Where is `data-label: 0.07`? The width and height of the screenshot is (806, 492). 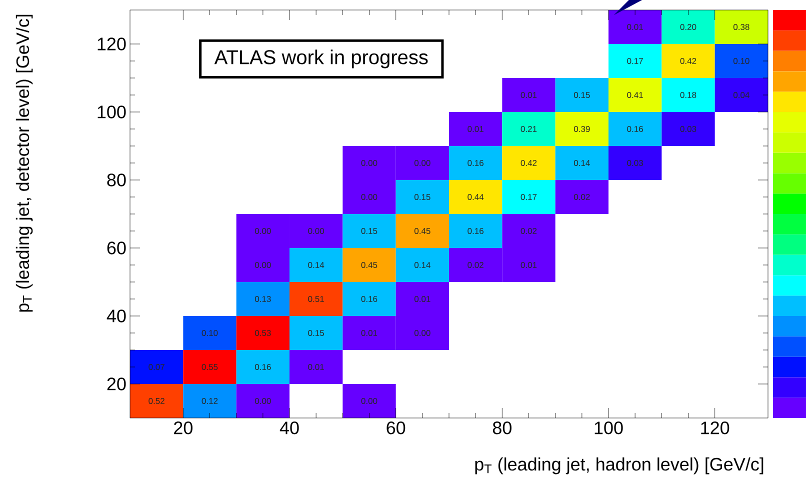
data-label: 0.07 is located at coordinates (156, 367).